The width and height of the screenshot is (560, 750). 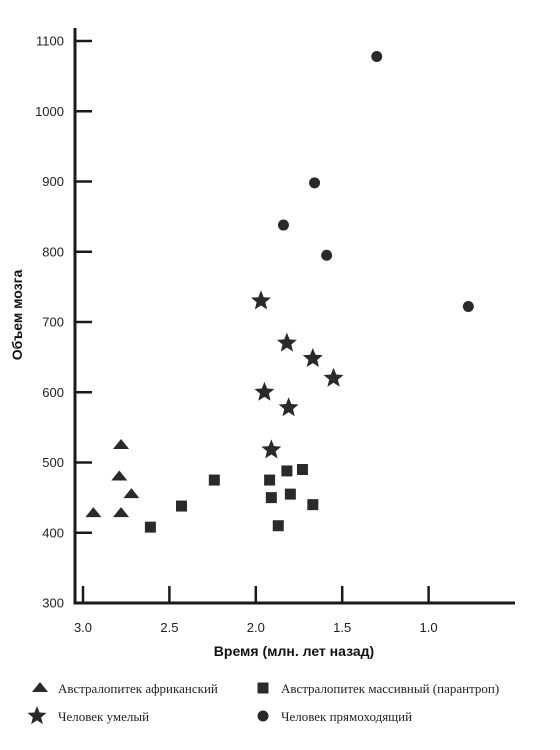 What do you see at coordinates (138, 688) in the screenshot?
I see `legend-label: Австралопитек африканский` at bounding box center [138, 688].